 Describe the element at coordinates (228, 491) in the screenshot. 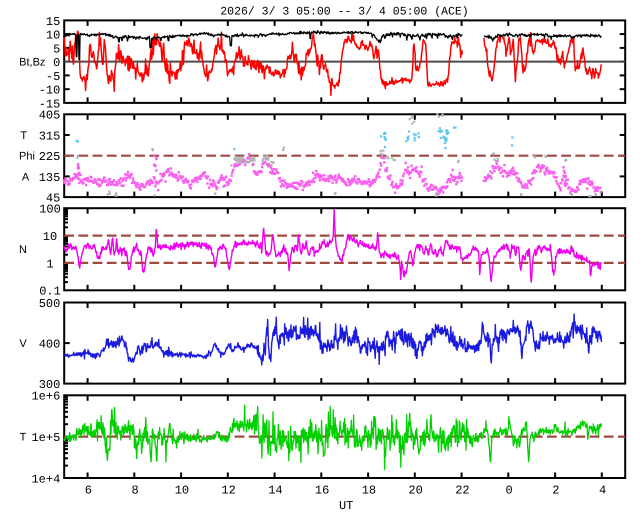

I see `svg-text: 12` at that location.